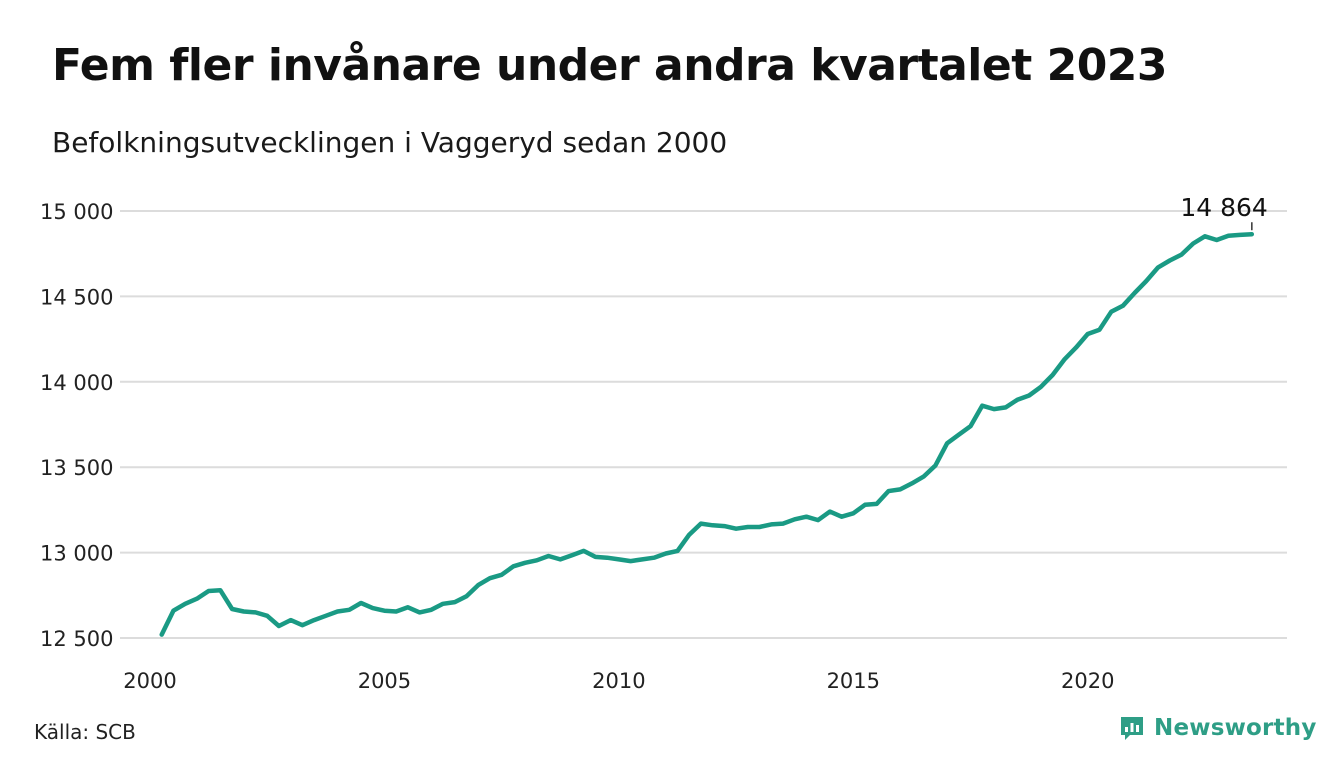 The height and width of the screenshot is (780, 1340). Describe the element at coordinates (76, 212) in the screenshot. I see `y-tick-label: 15 000` at that location.